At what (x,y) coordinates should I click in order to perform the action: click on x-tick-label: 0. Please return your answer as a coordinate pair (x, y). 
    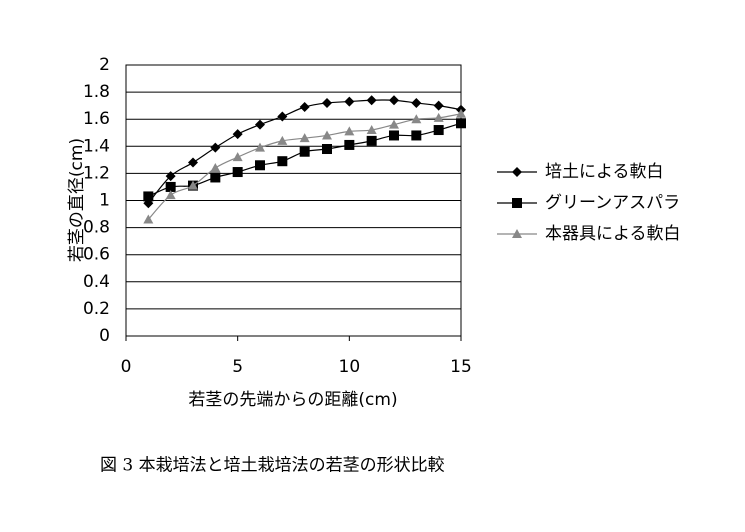
    Looking at the image, I should click on (126, 367).